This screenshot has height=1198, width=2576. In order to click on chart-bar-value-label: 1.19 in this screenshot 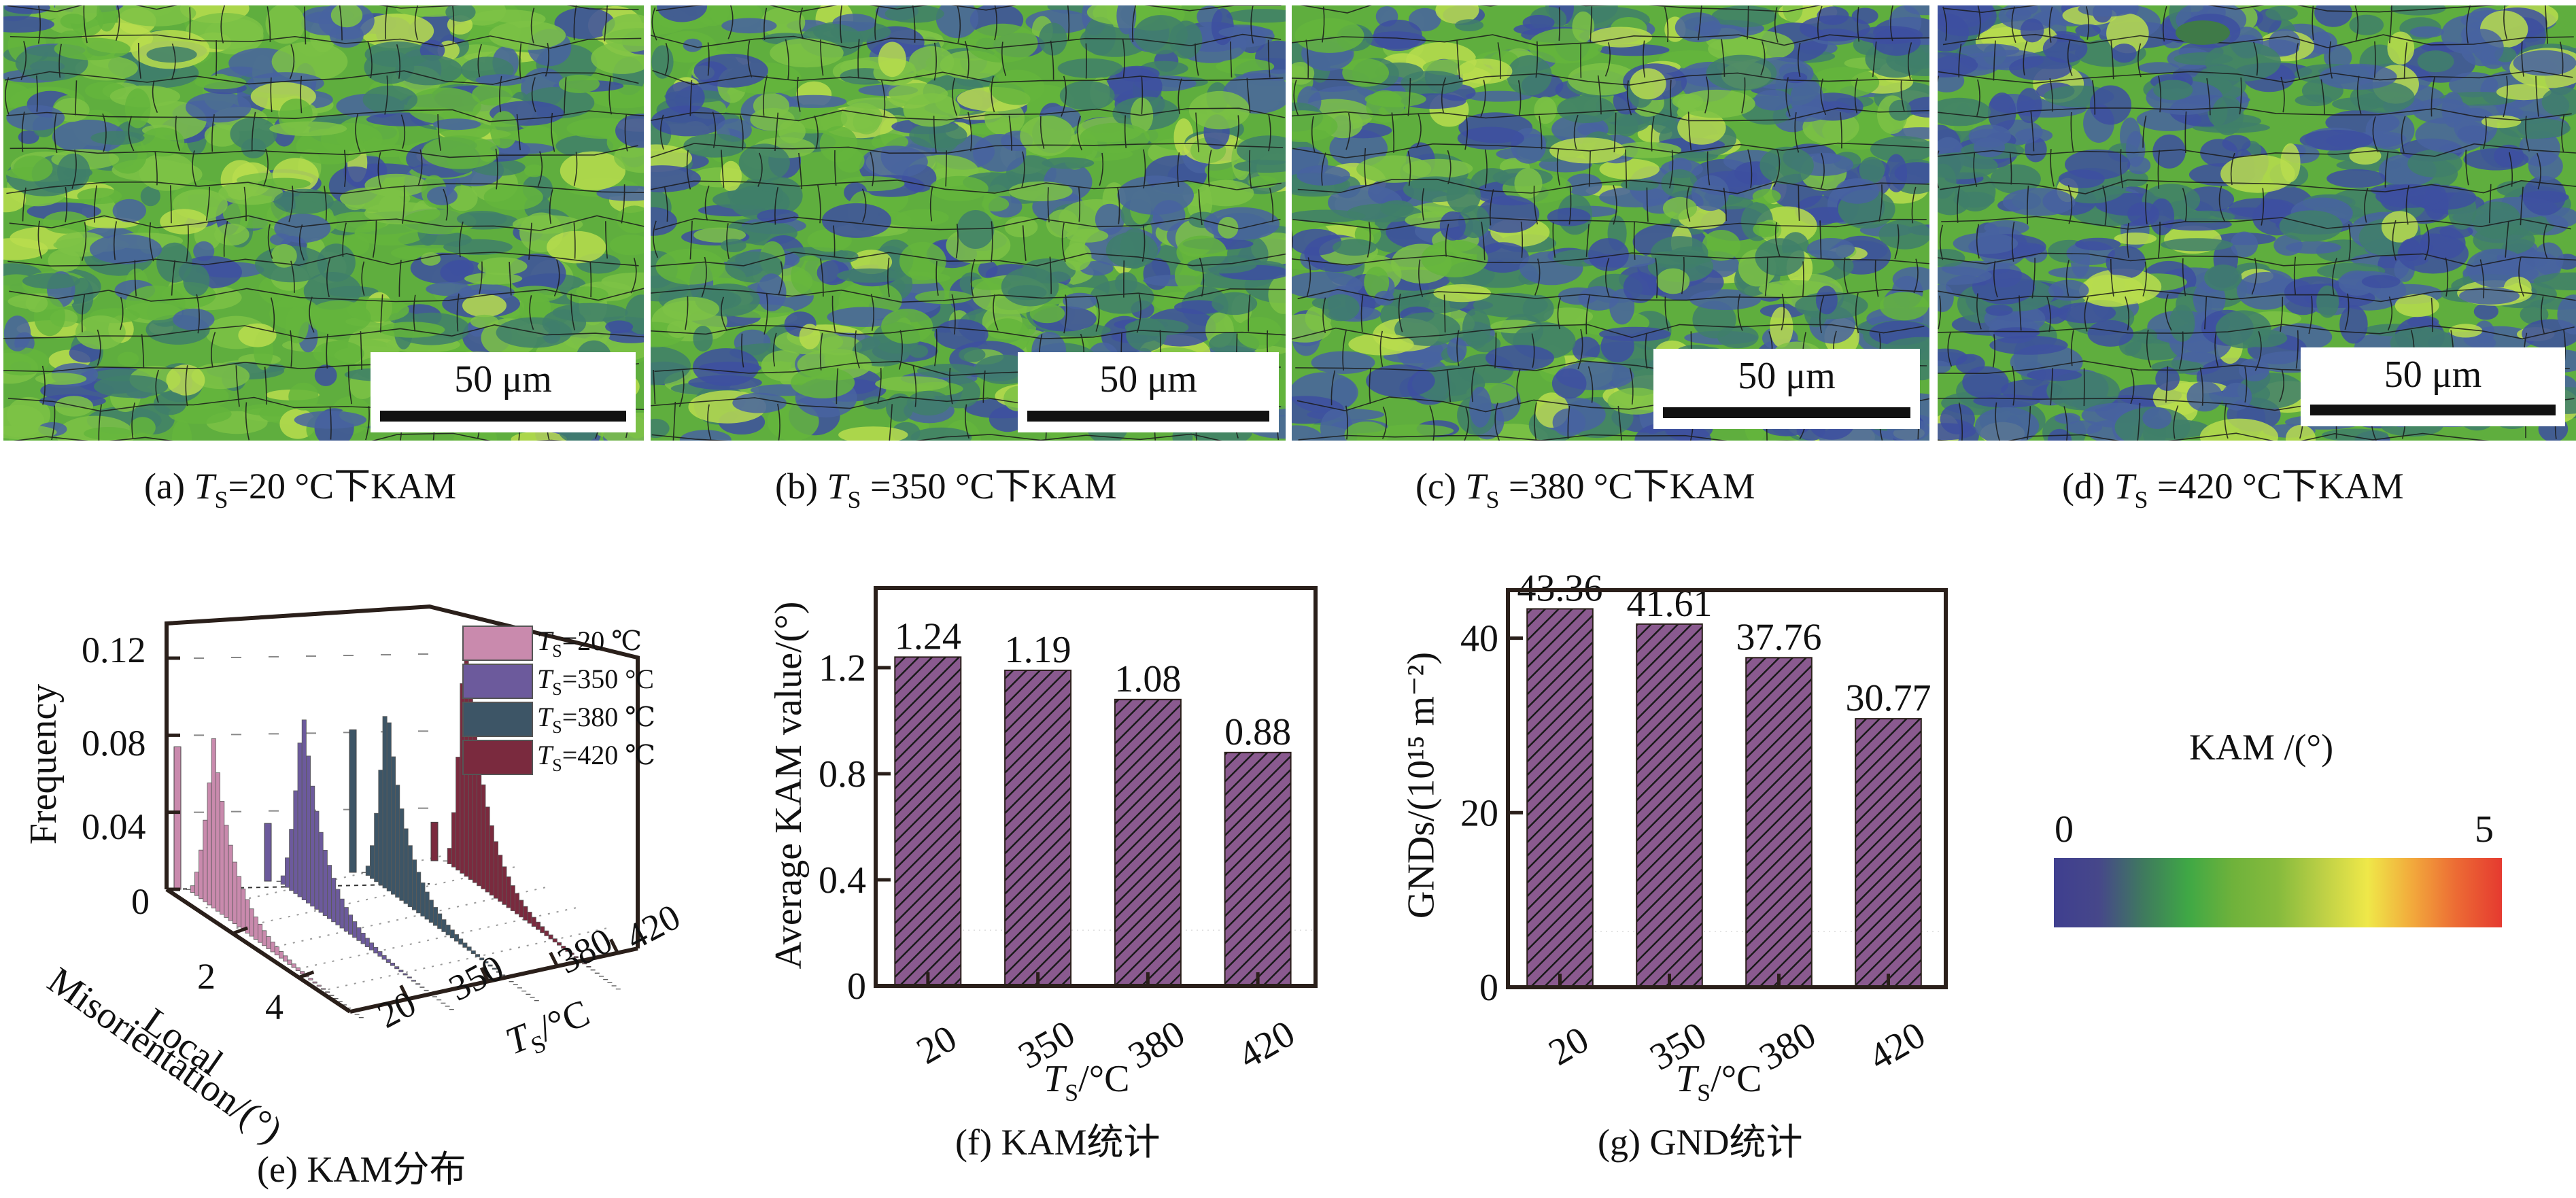, I will do `click(1038, 650)`.